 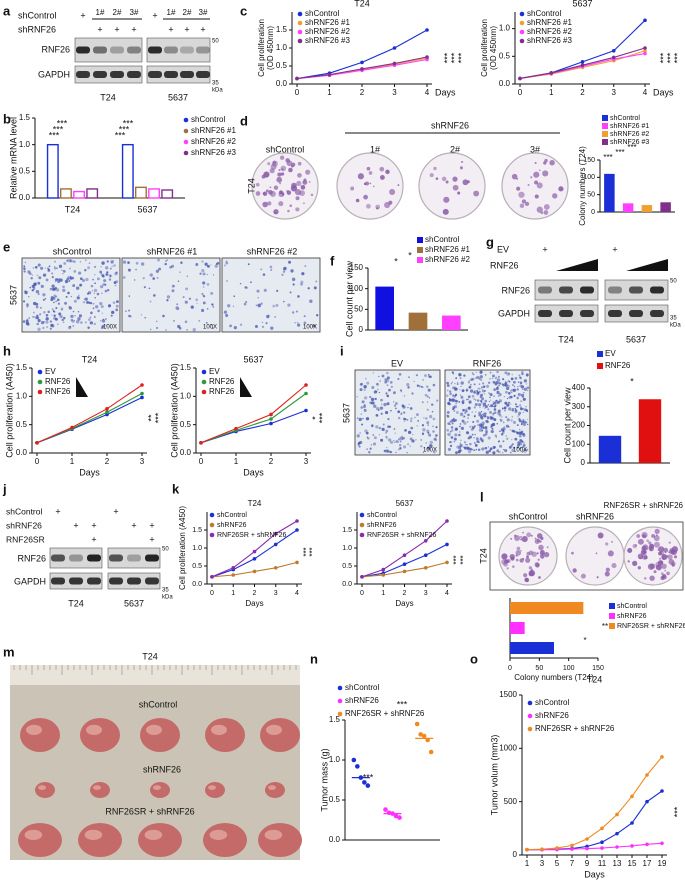 I want to click on label: +, so click(x=115, y=511).